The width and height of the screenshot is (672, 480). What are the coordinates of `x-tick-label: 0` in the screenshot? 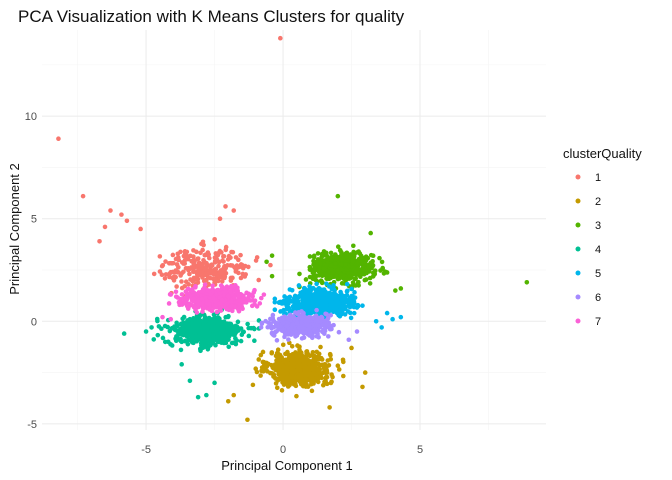 It's located at (283, 450).